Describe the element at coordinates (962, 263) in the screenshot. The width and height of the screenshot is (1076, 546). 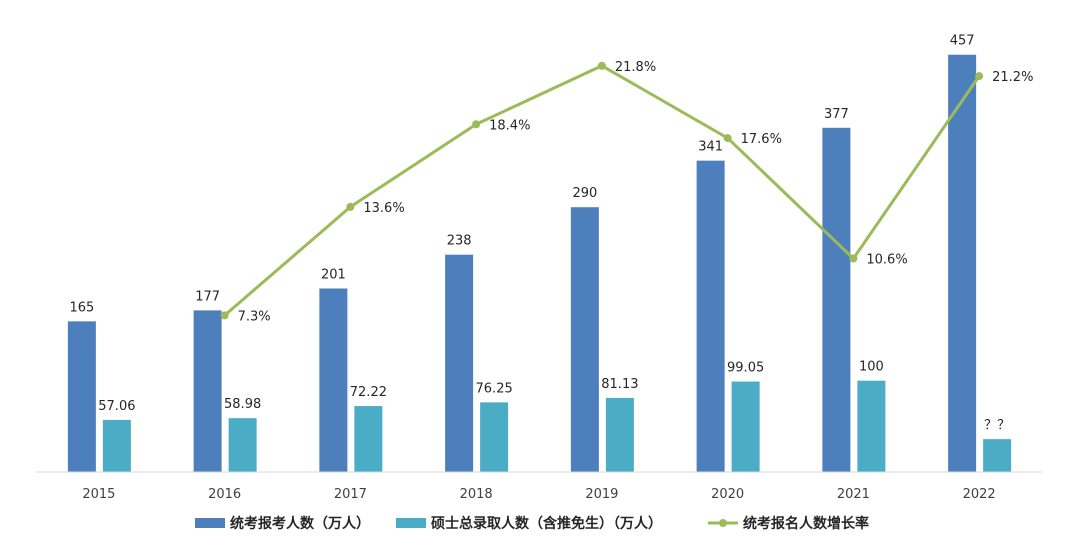
I see `bar-applicants-2022` at that location.